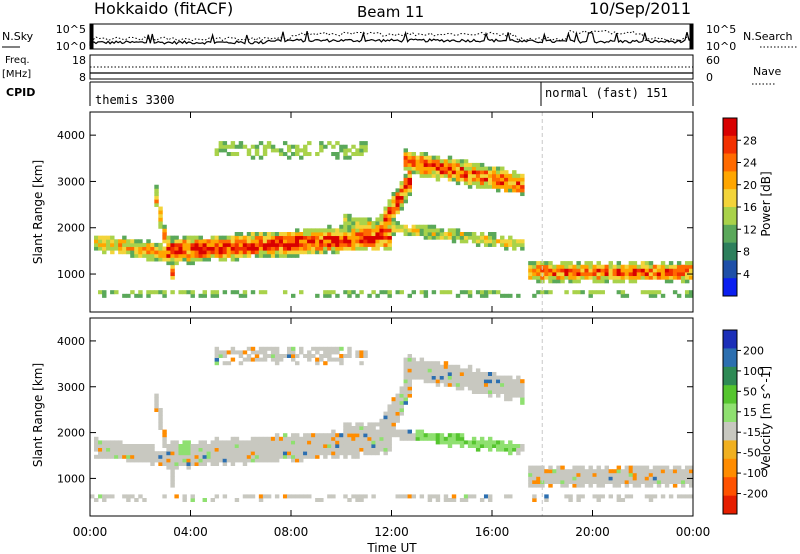 The height and width of the screenshot is (554, 800). What do you see at coordinates (755, 473) in the screenshot?
I see `colorbar-tick-label: -100` at bounding box center [755, 473].